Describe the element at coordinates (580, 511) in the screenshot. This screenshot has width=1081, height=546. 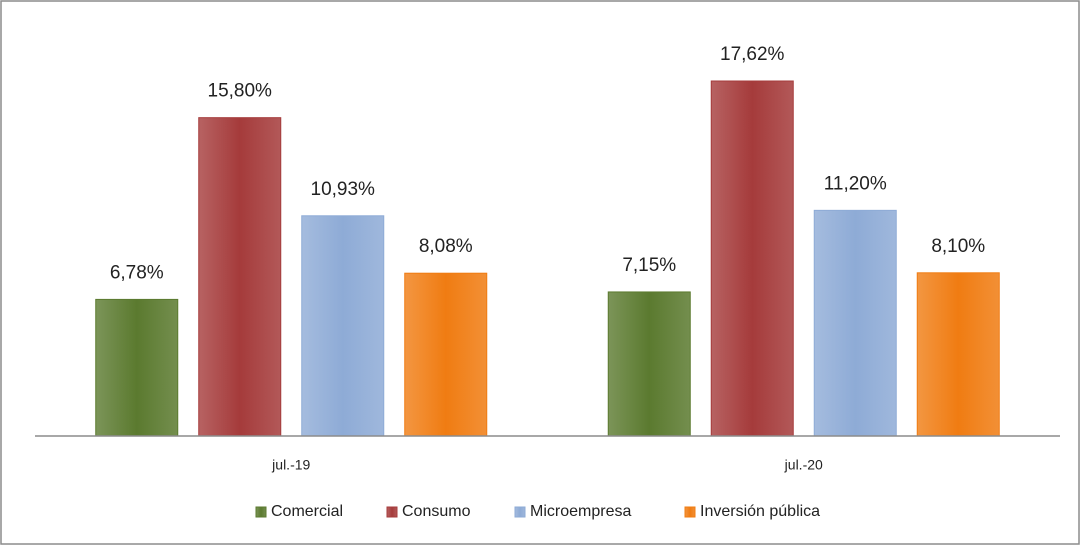
I see `legend-label: Microempresa` at that location.